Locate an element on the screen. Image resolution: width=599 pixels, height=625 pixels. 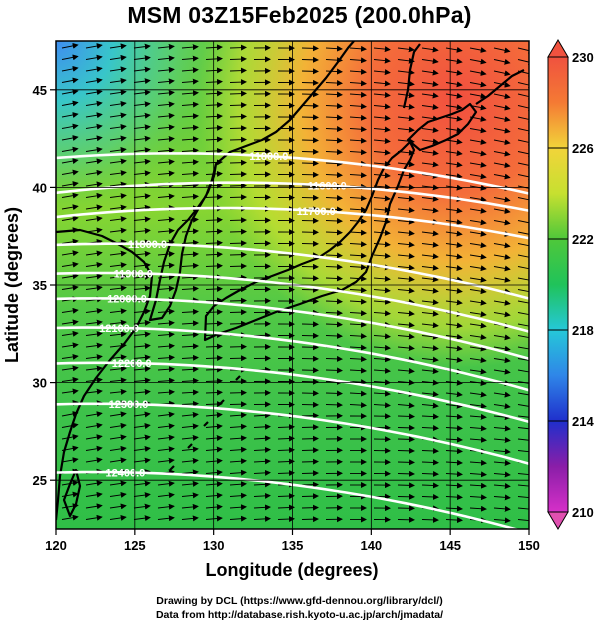
contour-label: 12000.0 is located at coordinates (127, 300).